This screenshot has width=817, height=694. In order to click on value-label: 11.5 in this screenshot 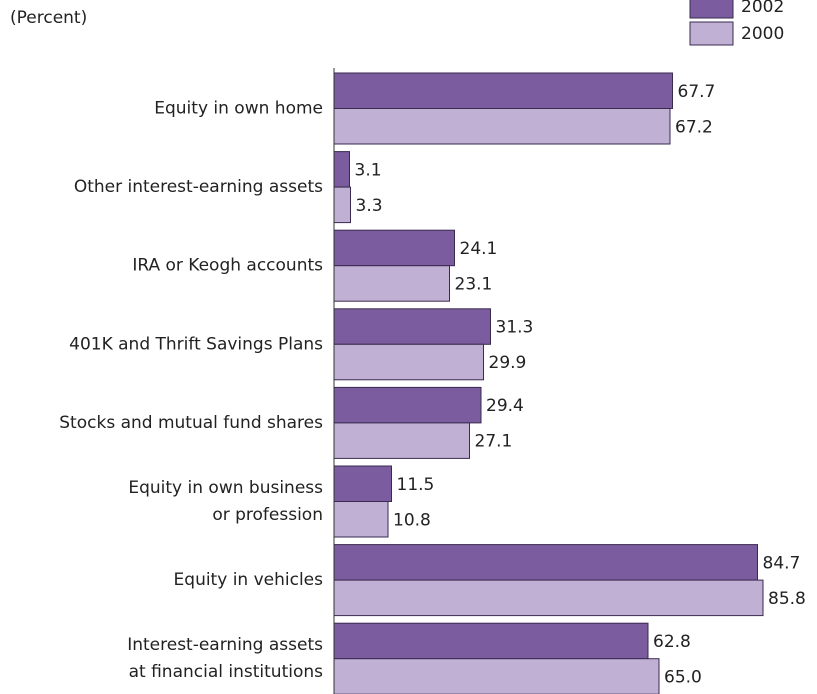, I will do `click(416, 485)`.